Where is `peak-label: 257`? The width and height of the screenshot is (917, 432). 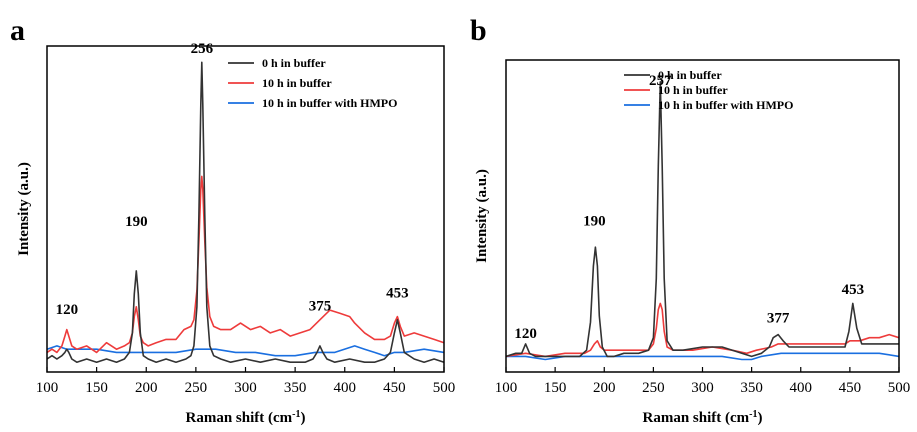
peak-label: 257 is located at coordinates (660, 81).